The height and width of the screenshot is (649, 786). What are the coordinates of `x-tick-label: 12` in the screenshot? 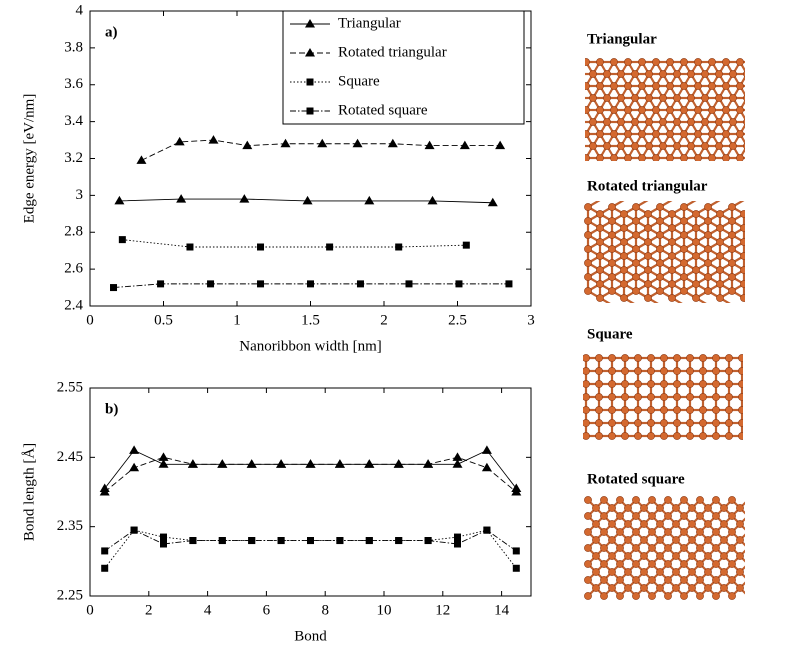 It's located at (442, 610).